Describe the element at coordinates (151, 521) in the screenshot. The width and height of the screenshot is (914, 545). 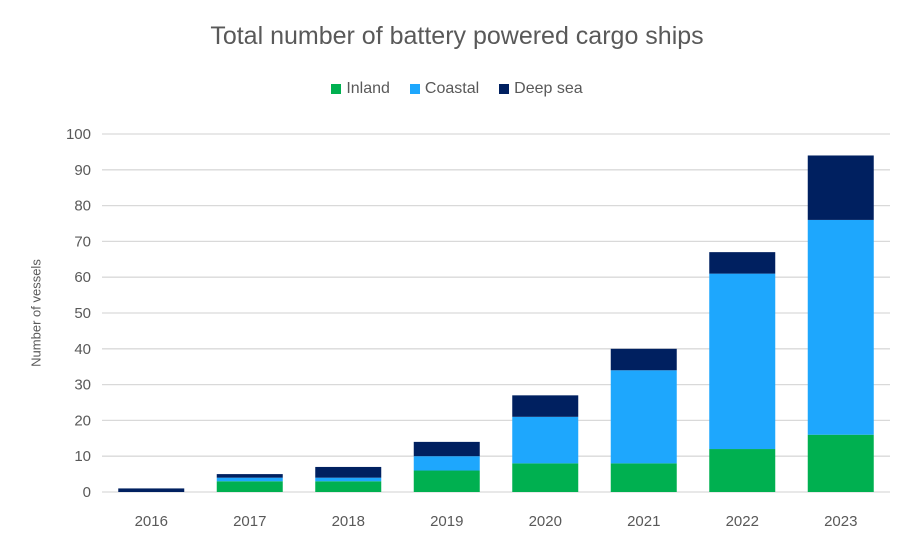
I see `x-tick-label: 2016` at that location.